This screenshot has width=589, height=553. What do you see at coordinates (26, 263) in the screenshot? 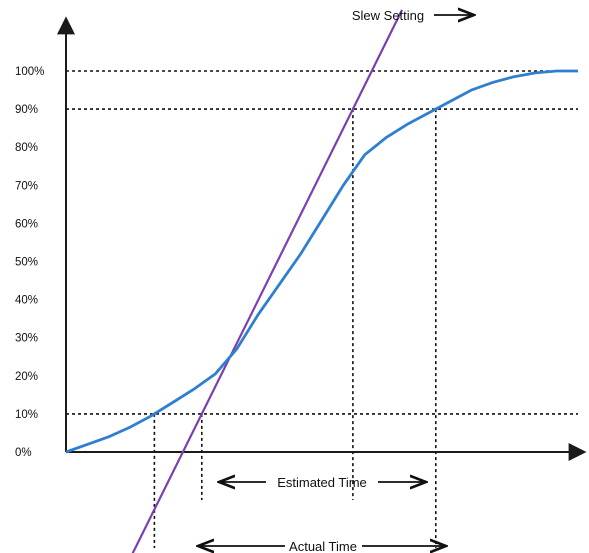
I see `y-tick-label: 50%` at bounding box center [26, 263].